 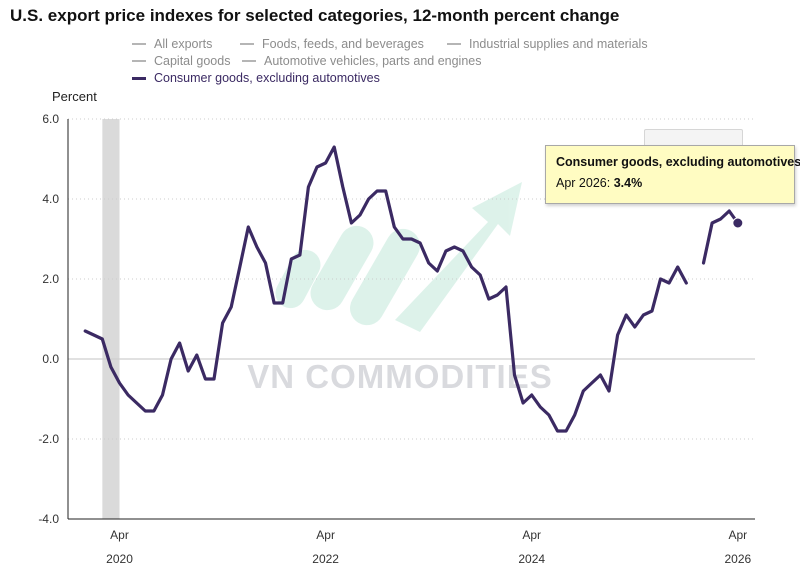 What do you see at coordinates (738, 223) in the screenshot?
I see `highlight-point` at bounding box center [738, 223].